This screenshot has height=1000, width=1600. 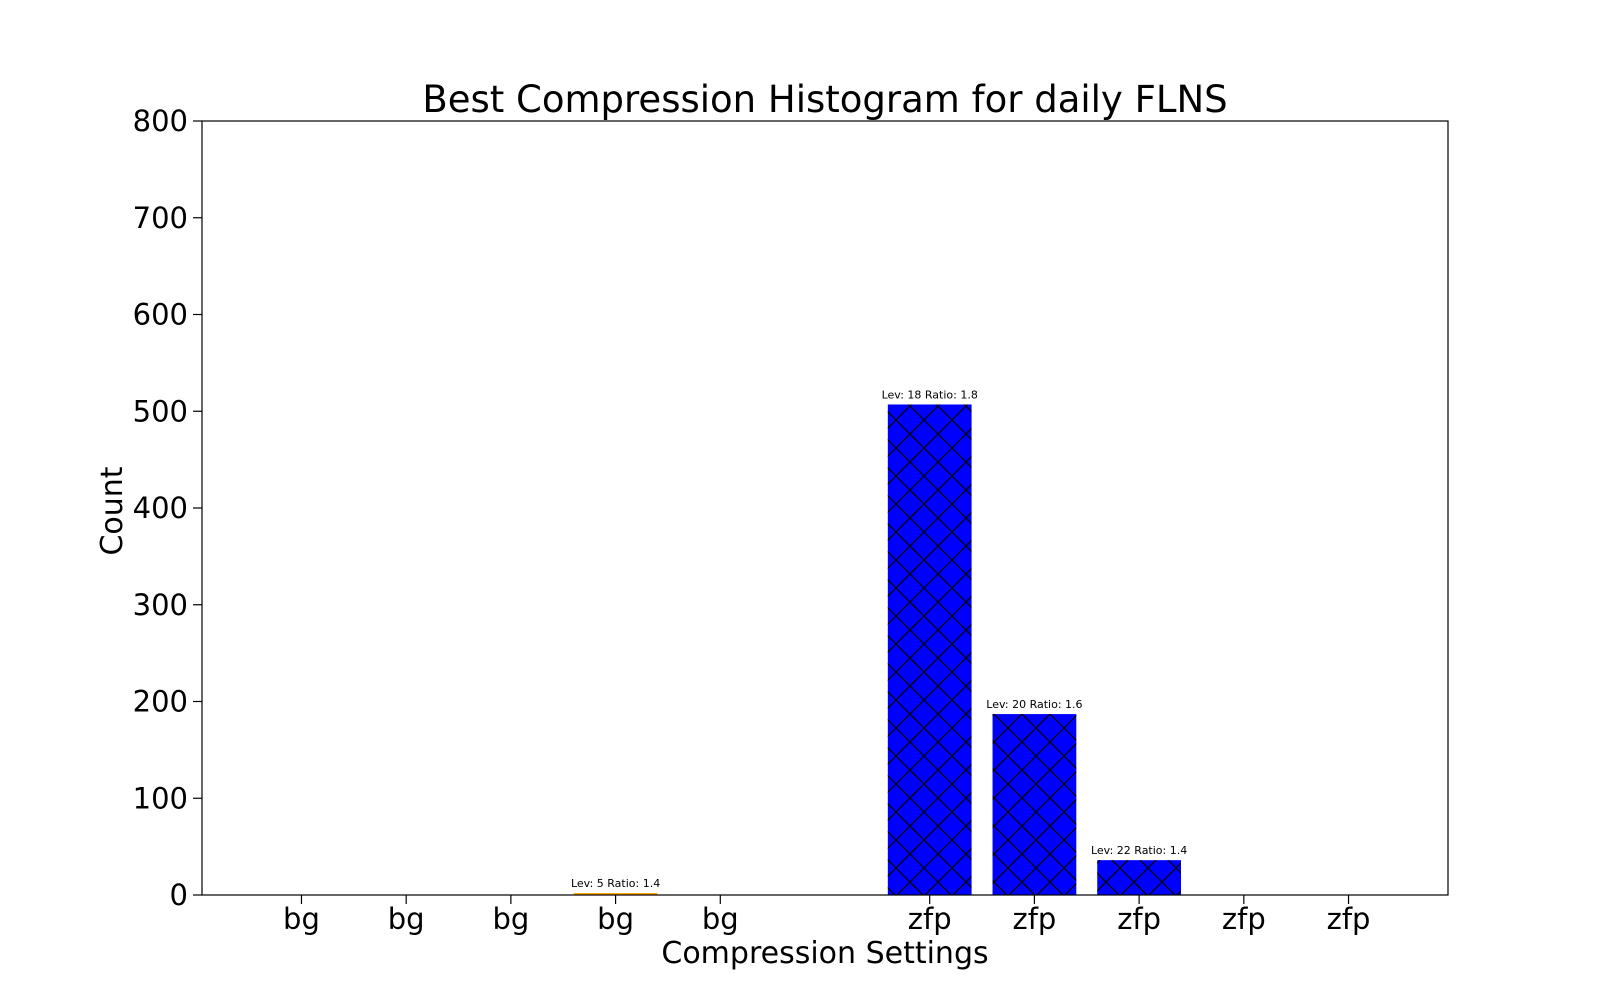 I want to click on bar-label-4: Lev: 5 Ratio: 1.4, so click(x=615, y=883).